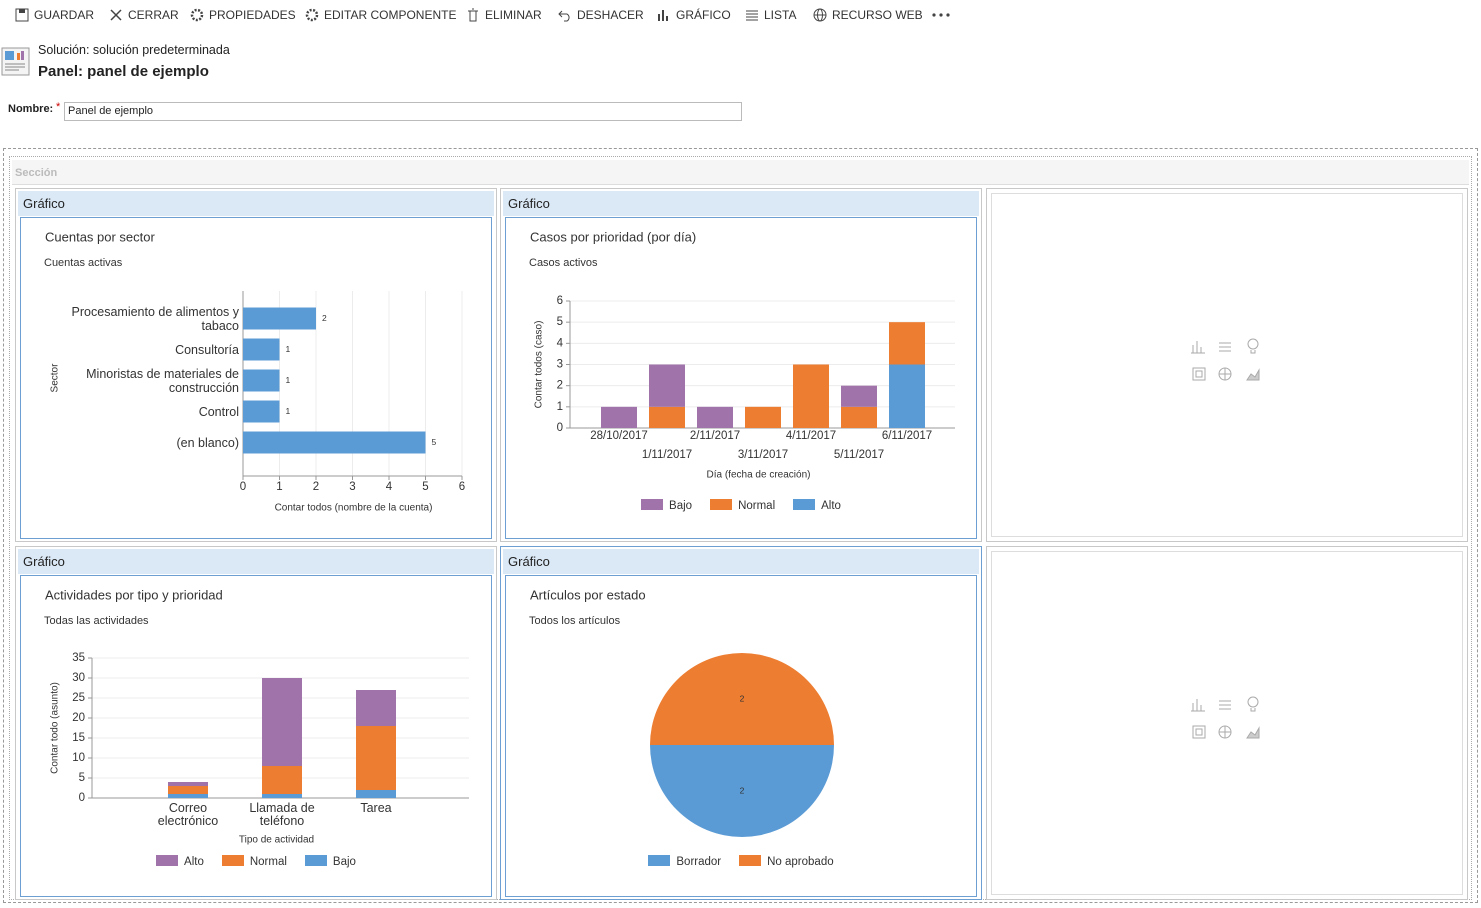 Image resolution: width=1481 pixels, height=908 pixels. Describe the element at coordinates (155, 318) in the screenshot. I see `y-tick-label: Procesamiento de alimentos y tabaco` at that location.